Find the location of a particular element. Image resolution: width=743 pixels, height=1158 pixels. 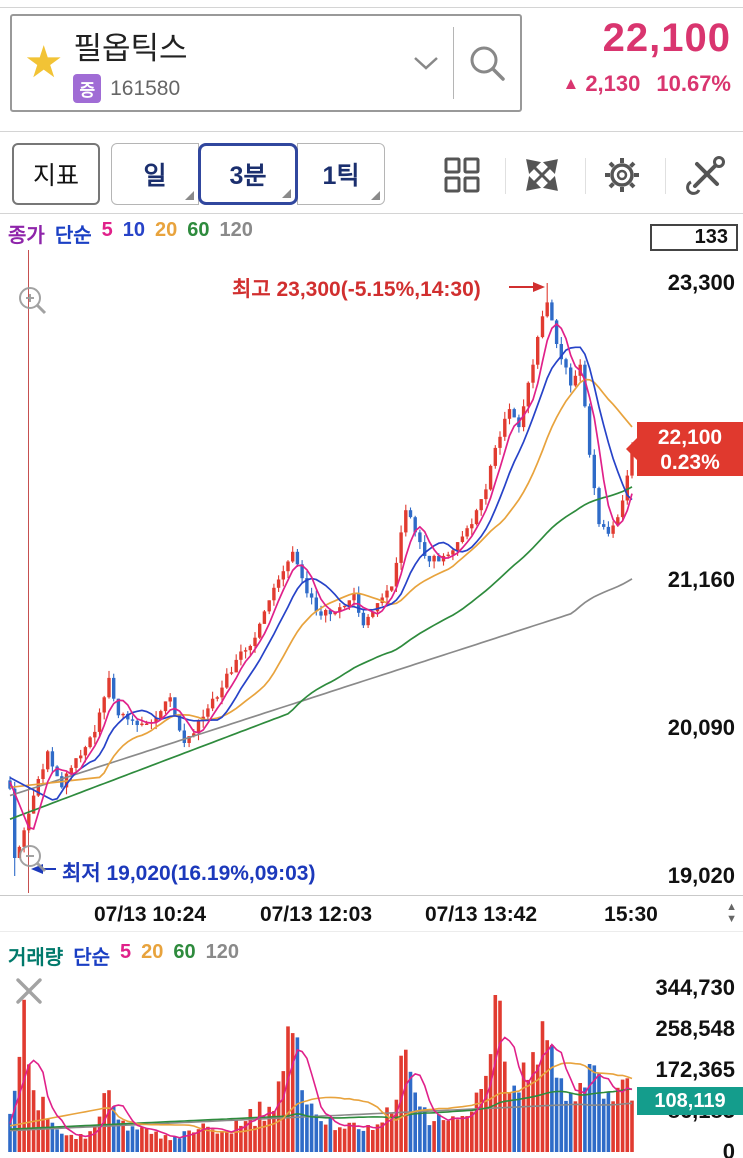

candle-count-box: 133 is located at coordinates (694, 237).